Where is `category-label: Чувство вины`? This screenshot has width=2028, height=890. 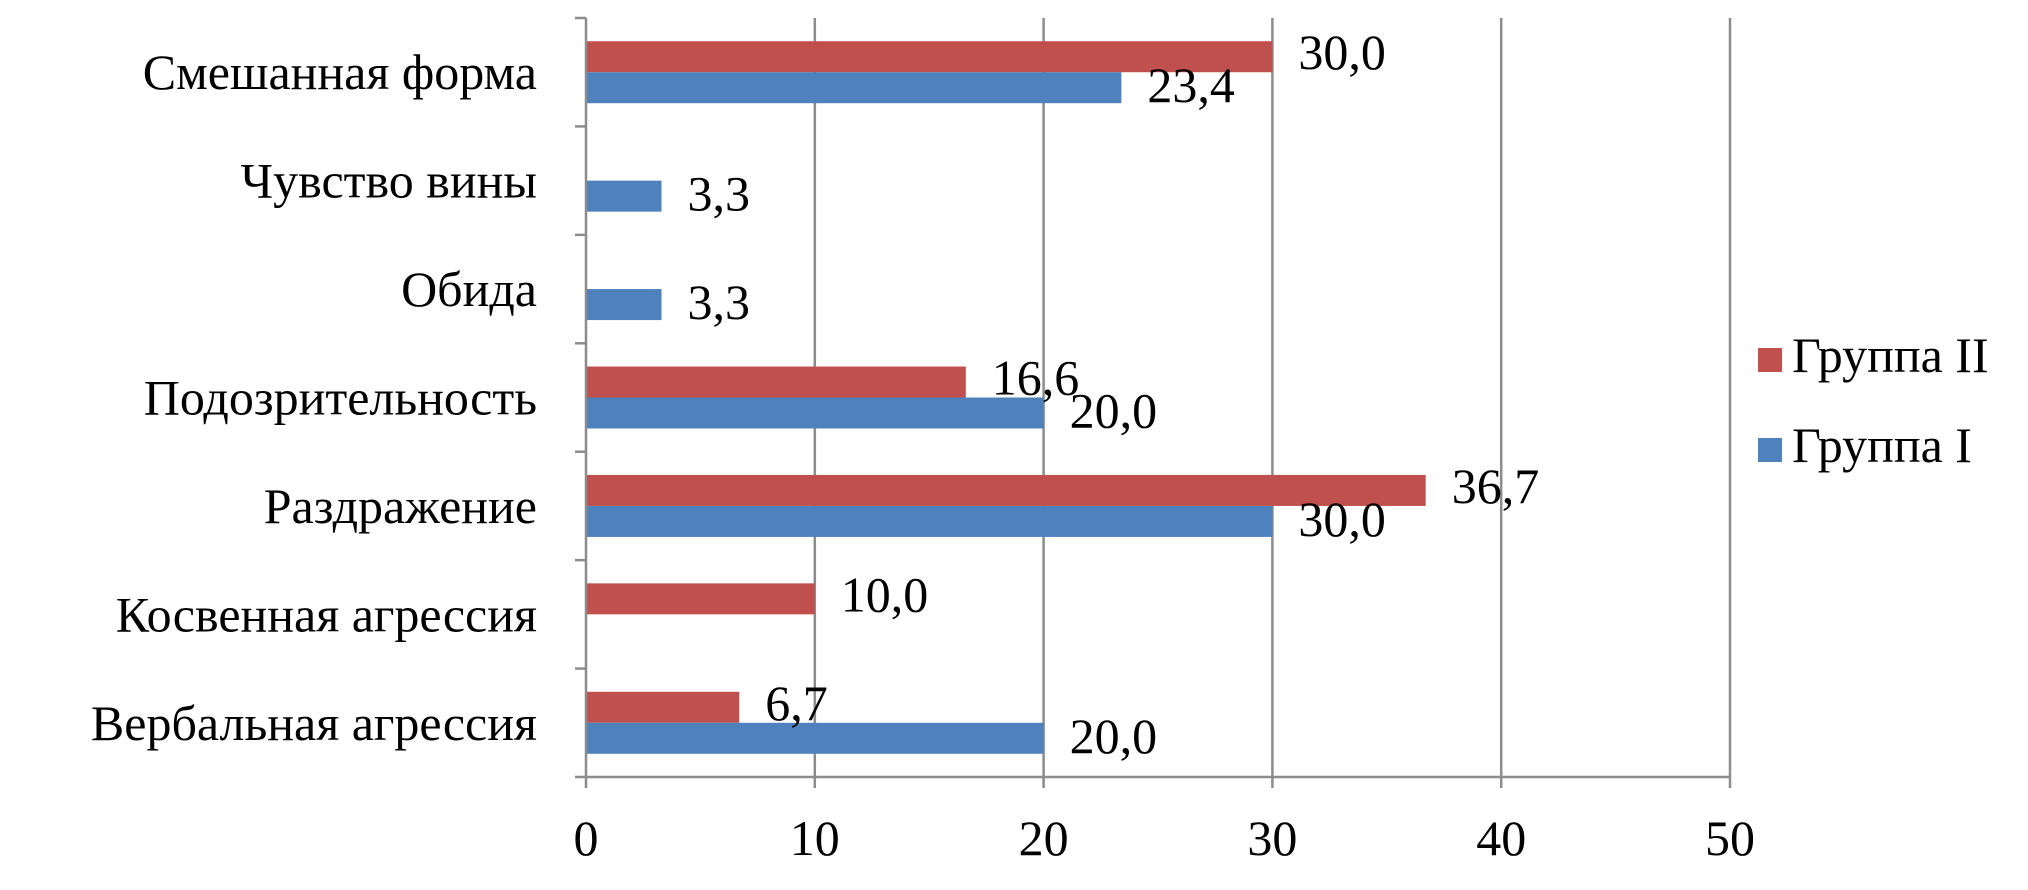 category-label: Чувство вины is located at coordinates (389, 181).